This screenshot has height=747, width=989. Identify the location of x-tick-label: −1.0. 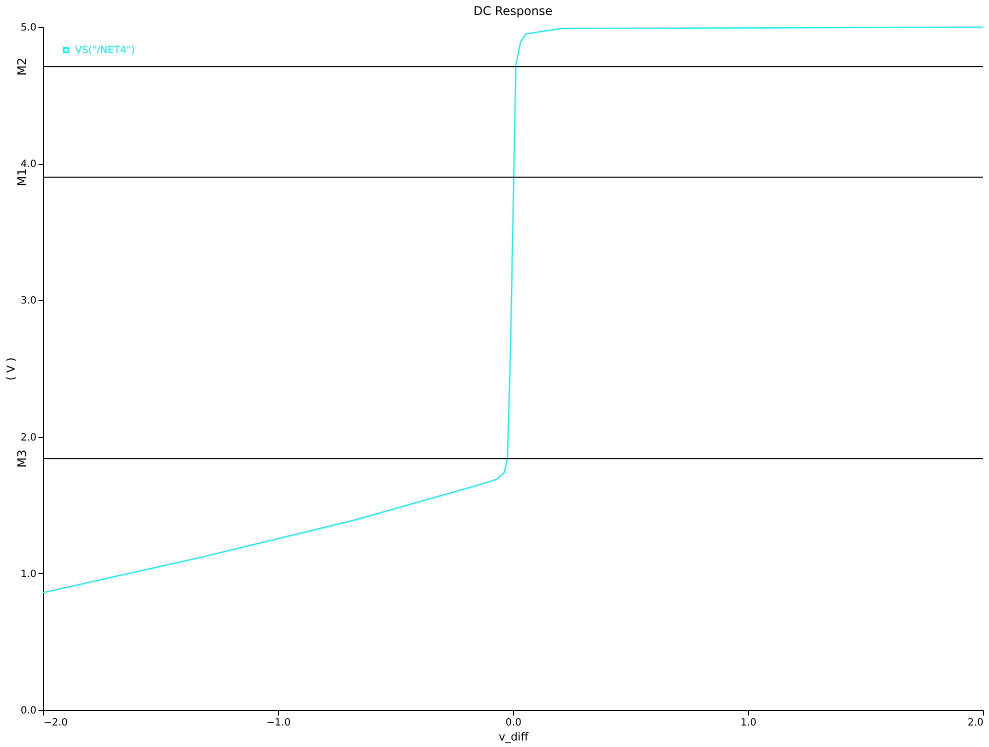
(278, 723).